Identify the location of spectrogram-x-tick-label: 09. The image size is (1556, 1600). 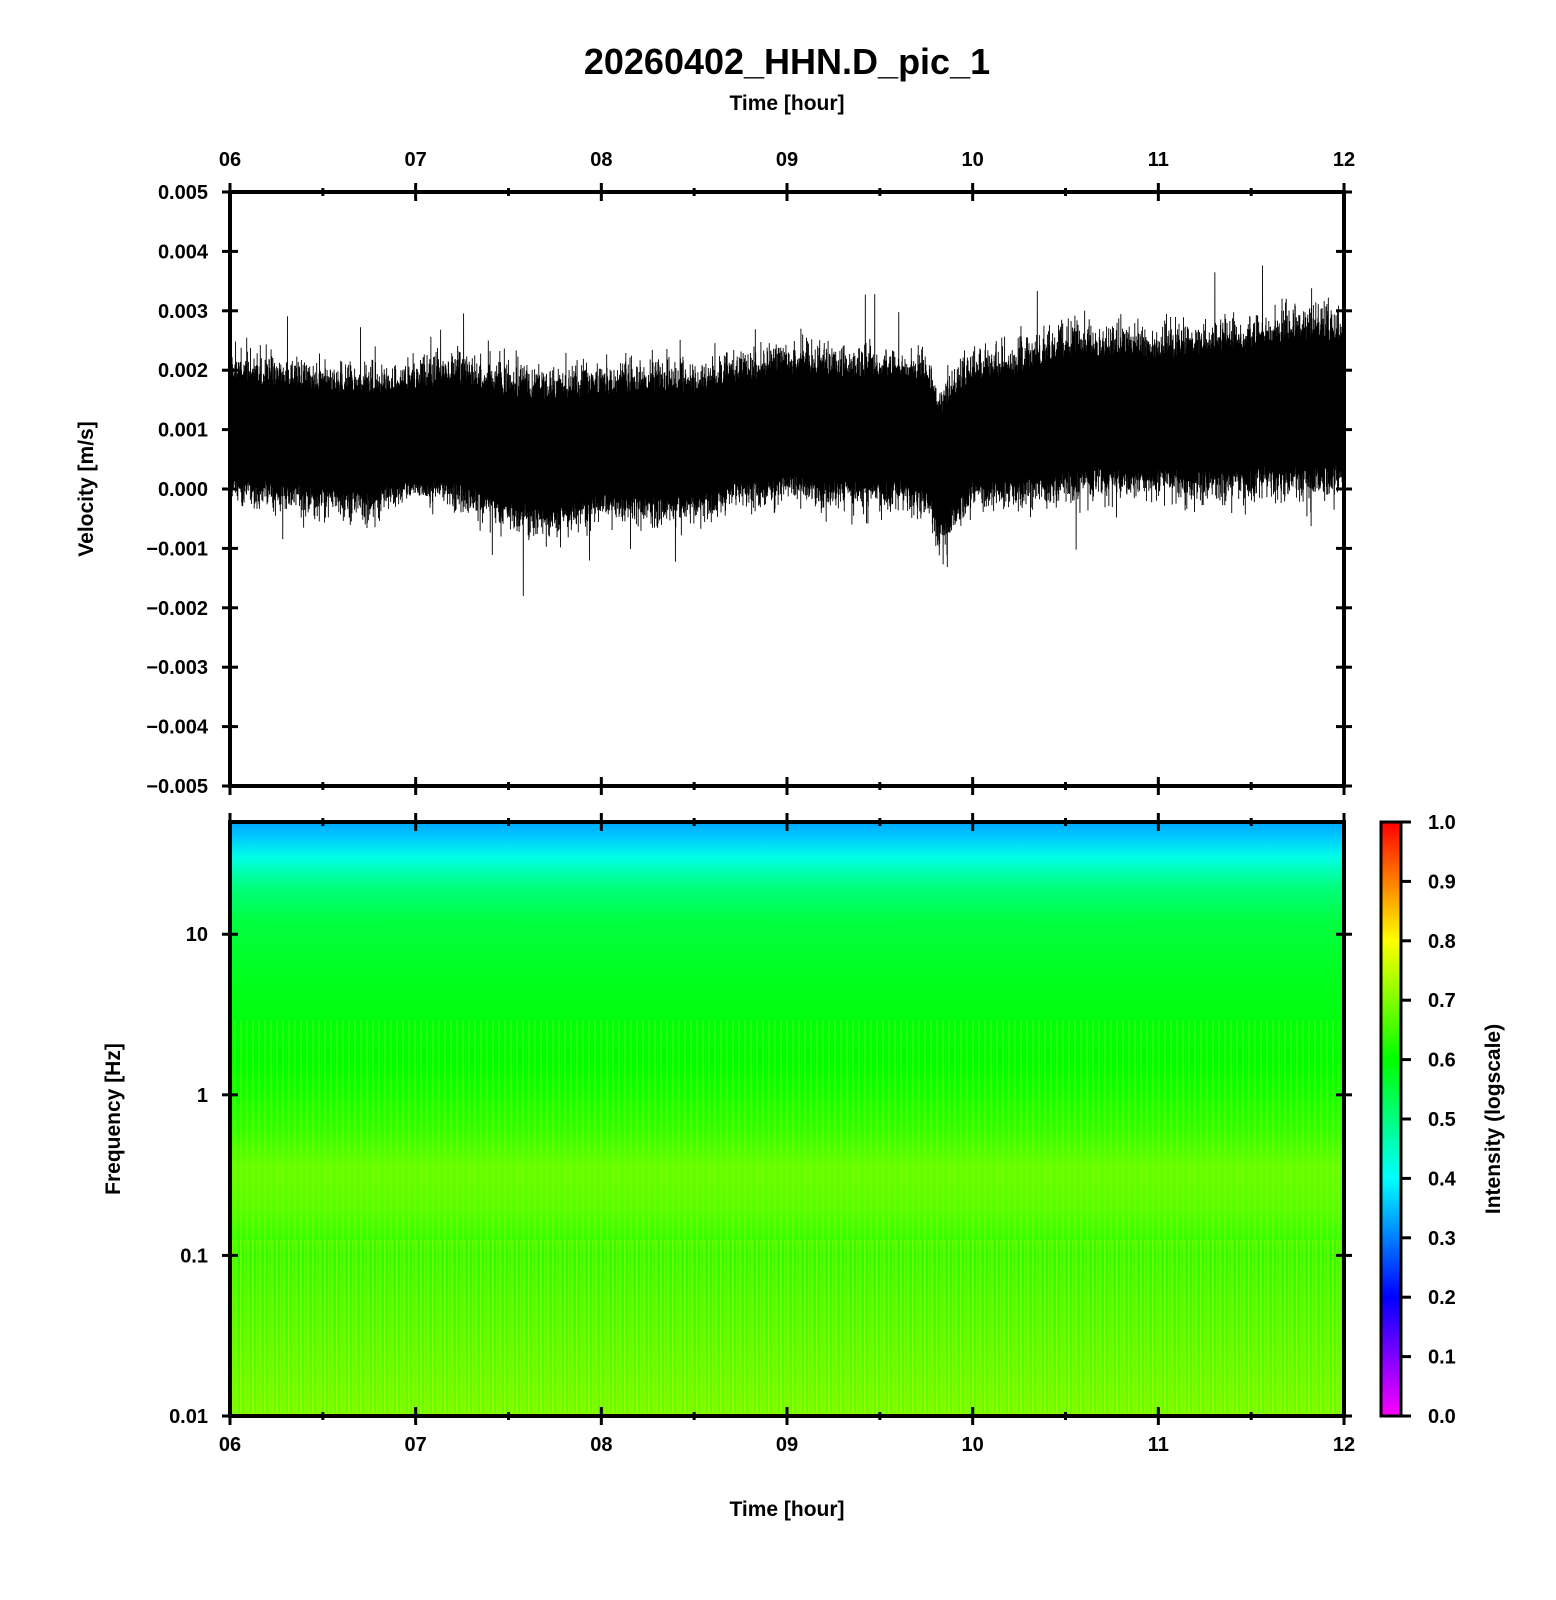
(787, 1445).